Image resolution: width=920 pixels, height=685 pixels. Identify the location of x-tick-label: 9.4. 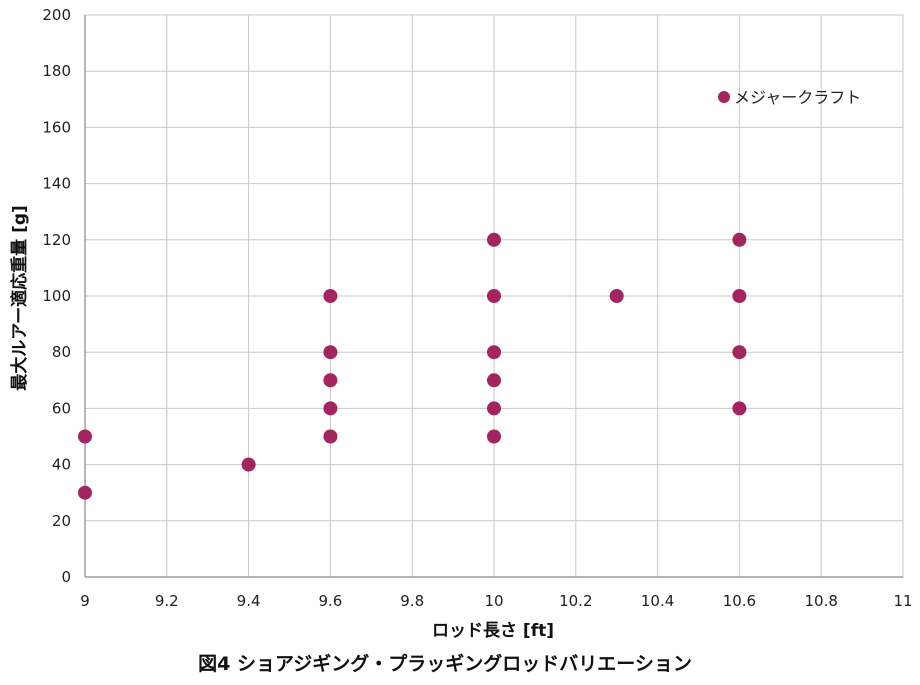
(249, 601).